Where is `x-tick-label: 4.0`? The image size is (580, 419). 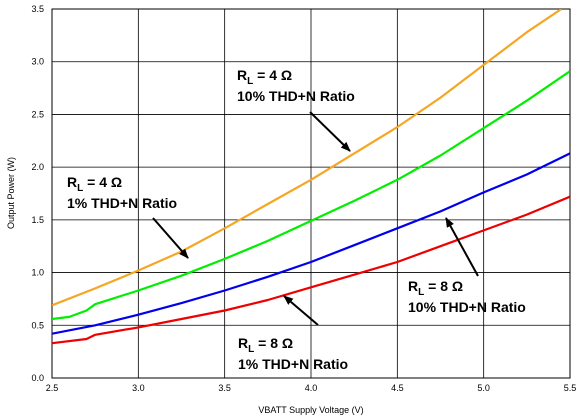
x-tick-label: 4.0 is located at coordinates (311, 388).